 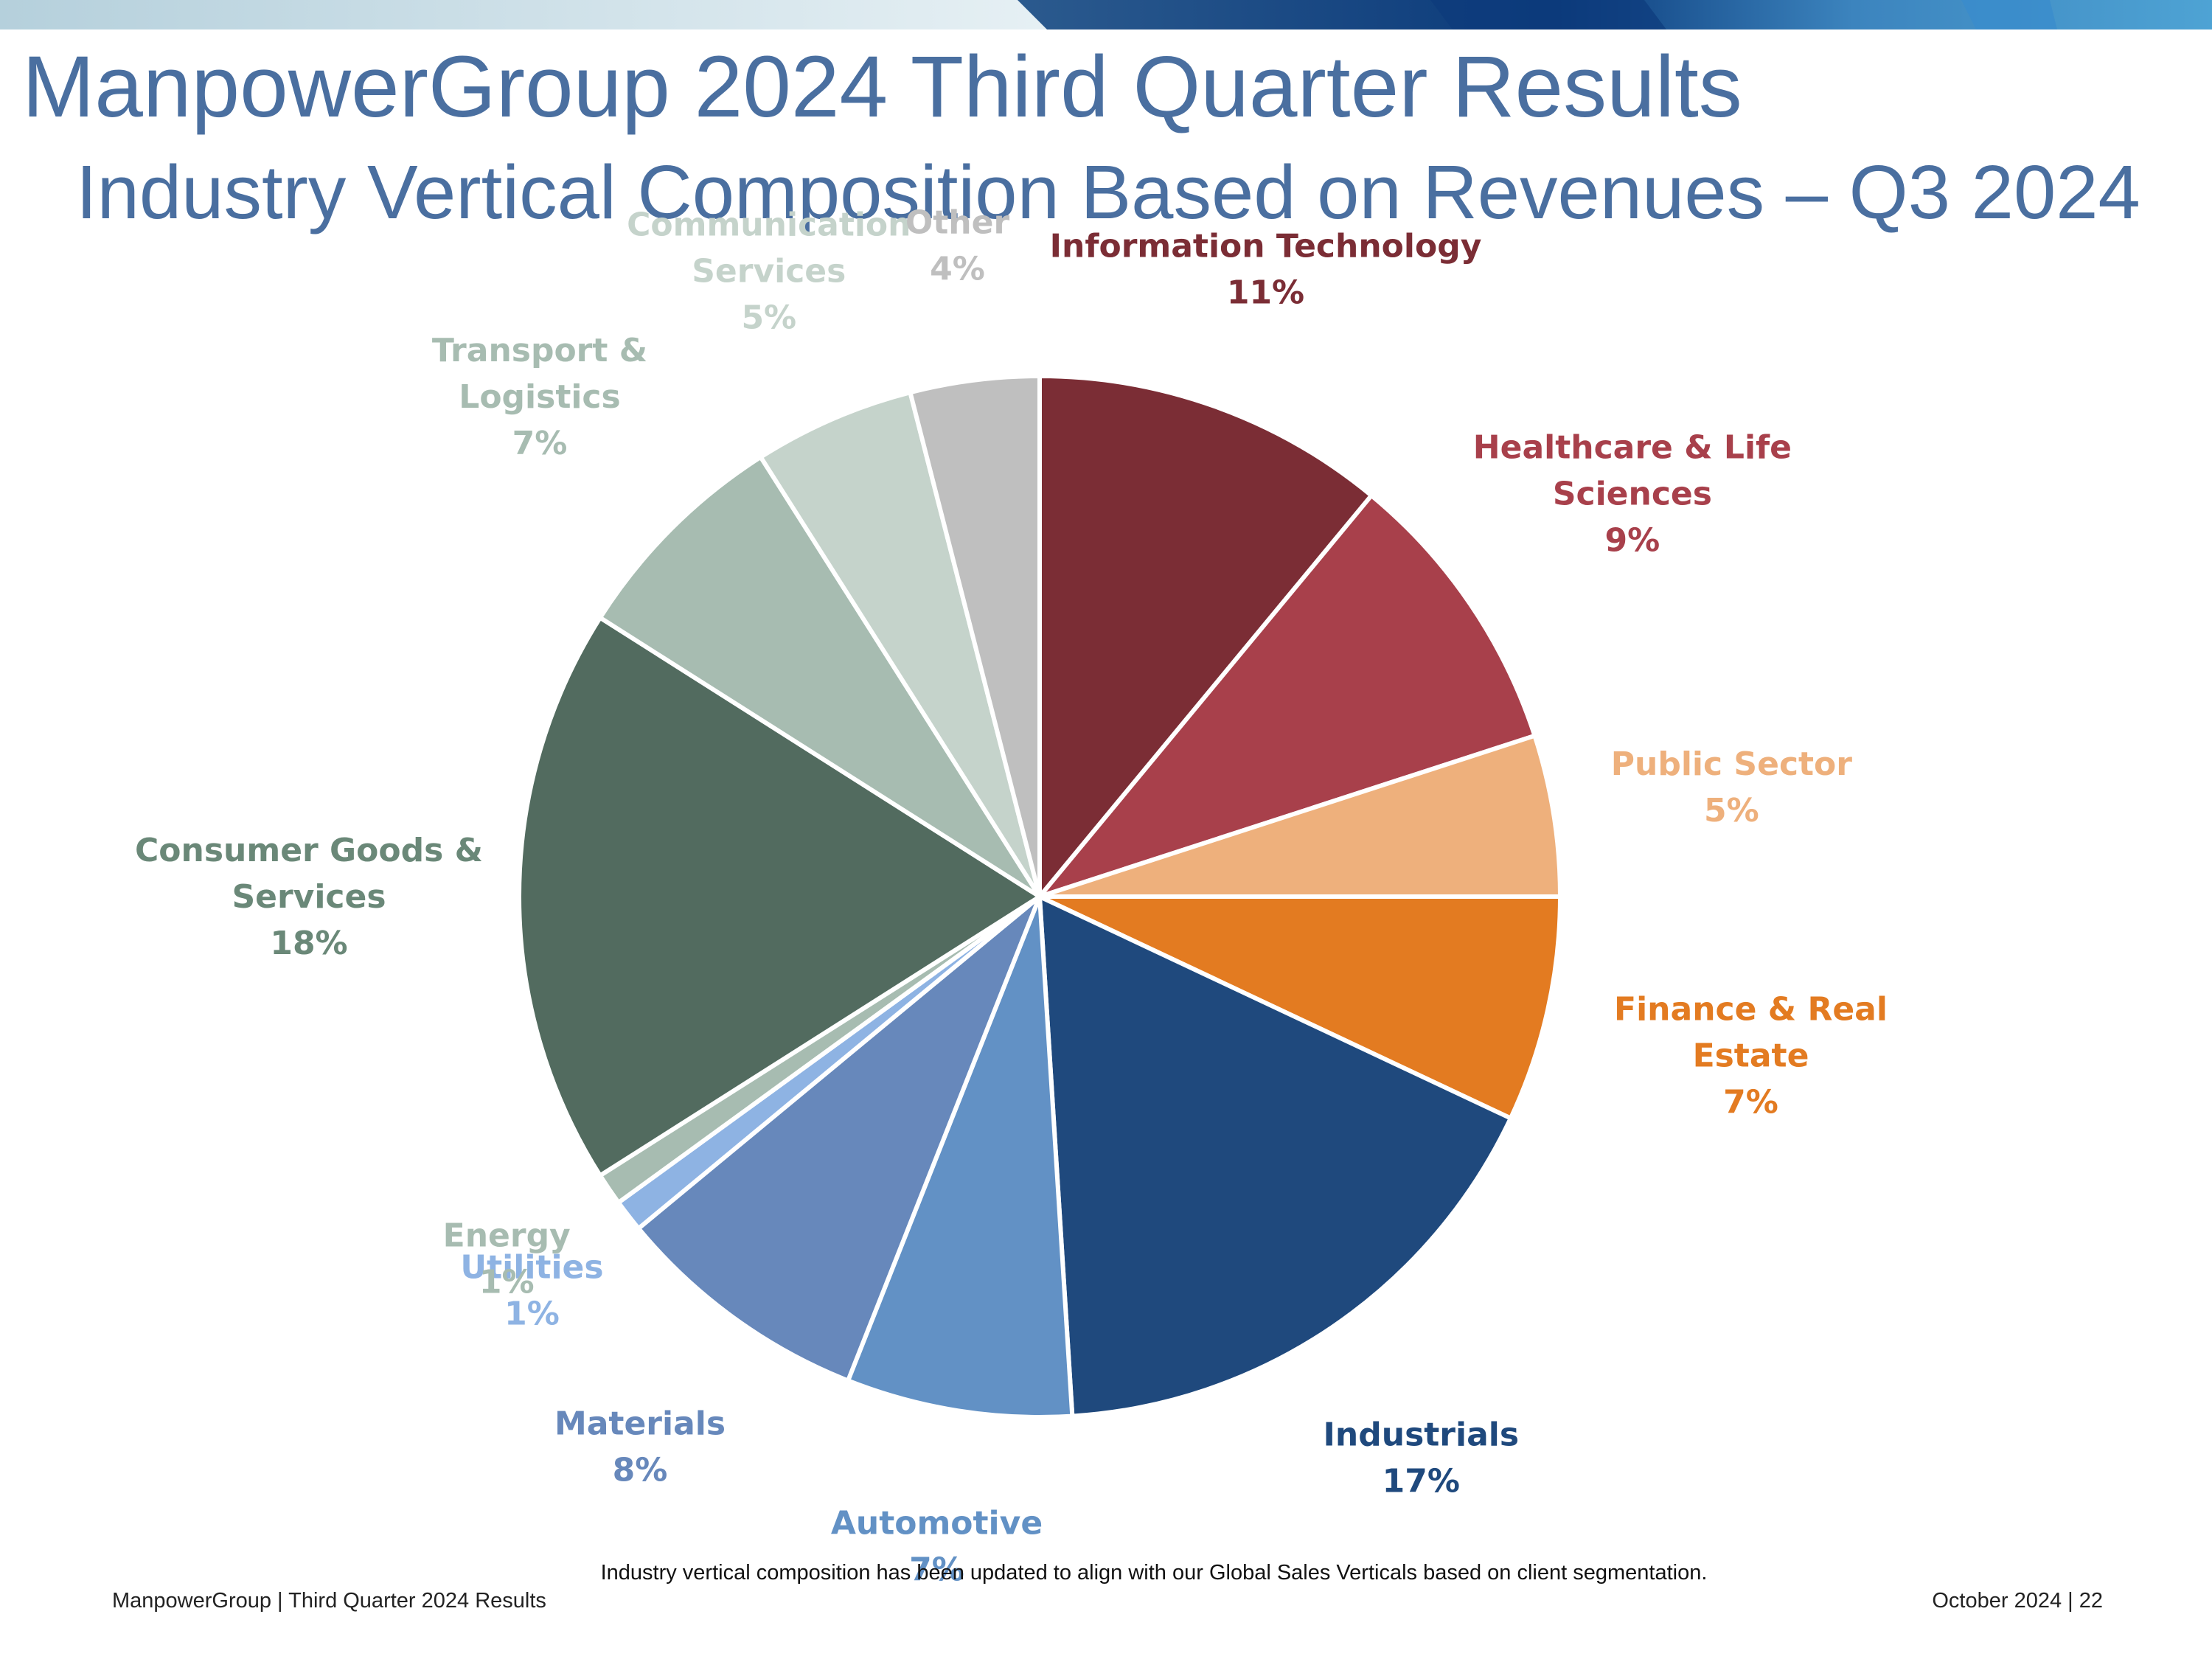 I want to click on slice-label-consumer-goods-and-services: Consumer Goods & Services 18%, so click(x=309, y=897).